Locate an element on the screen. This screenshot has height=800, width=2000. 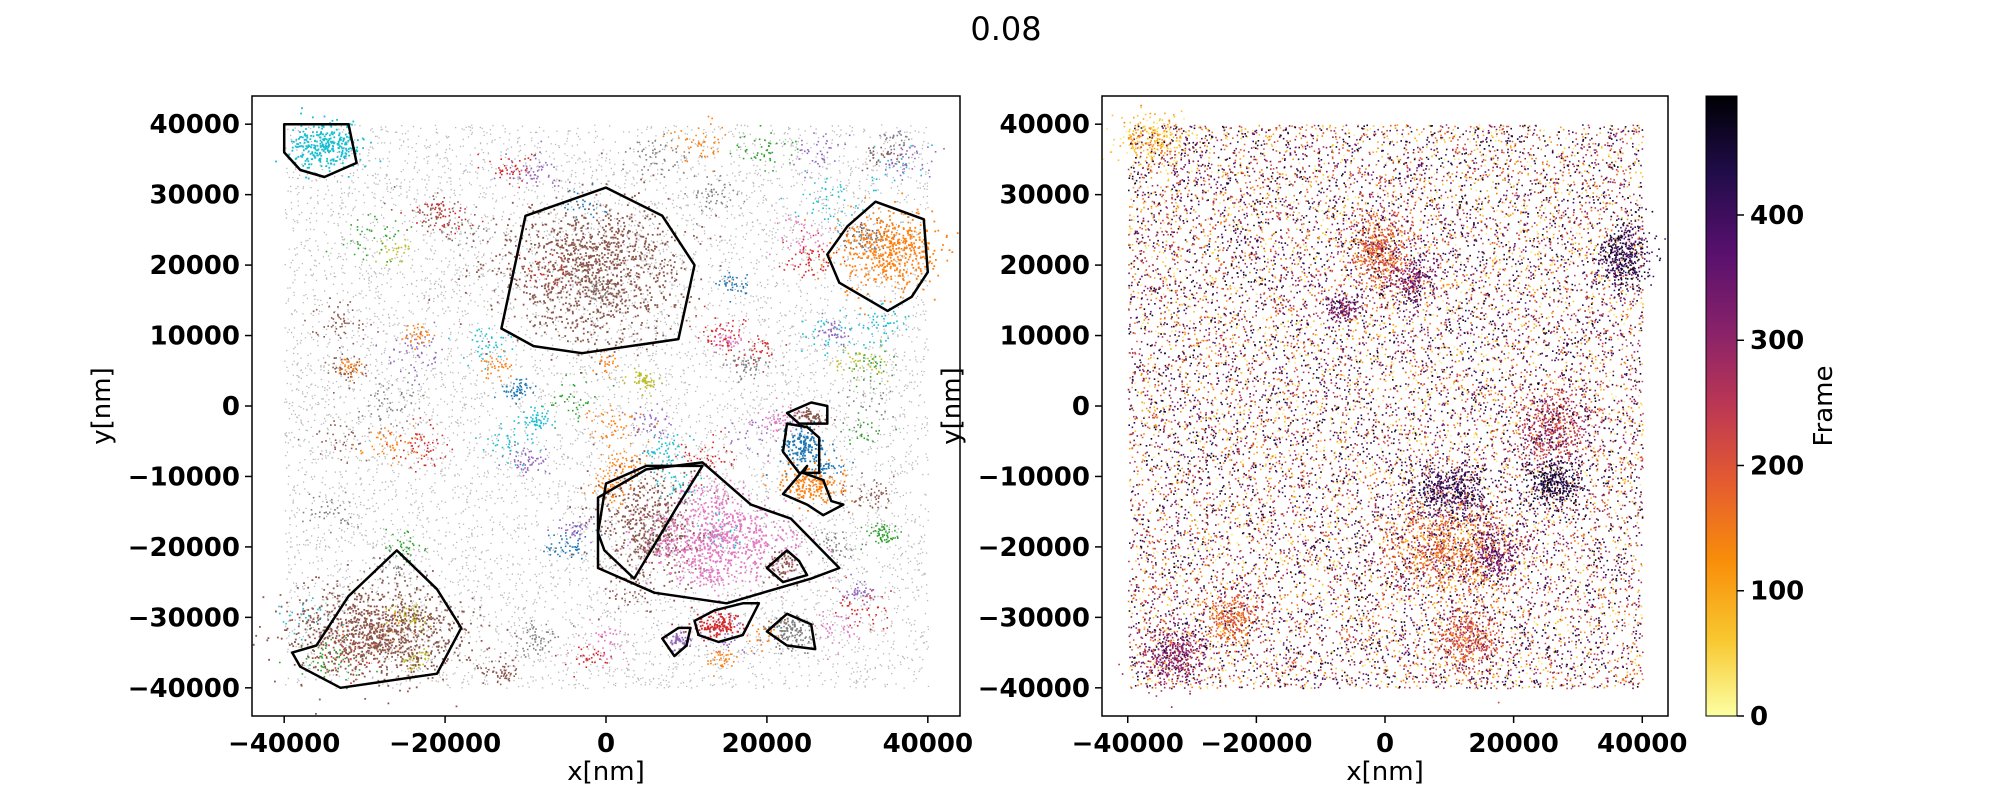
right-y-axis-label: y[nm] is located at coordinates (952, 405).